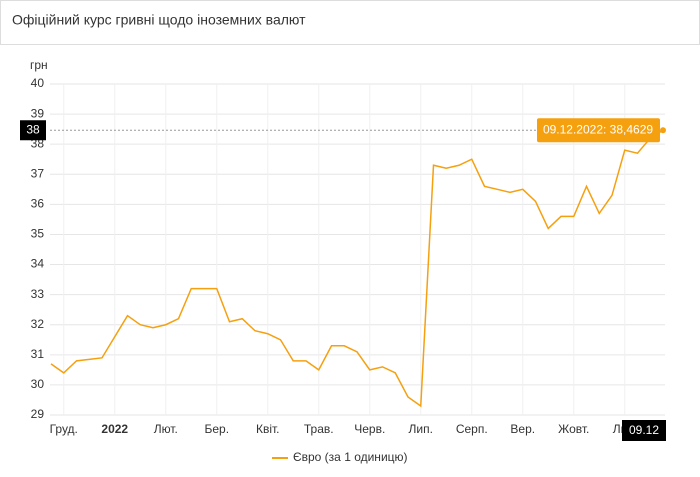  I want to click on x-tick-label: Бер., so click(216, 429).